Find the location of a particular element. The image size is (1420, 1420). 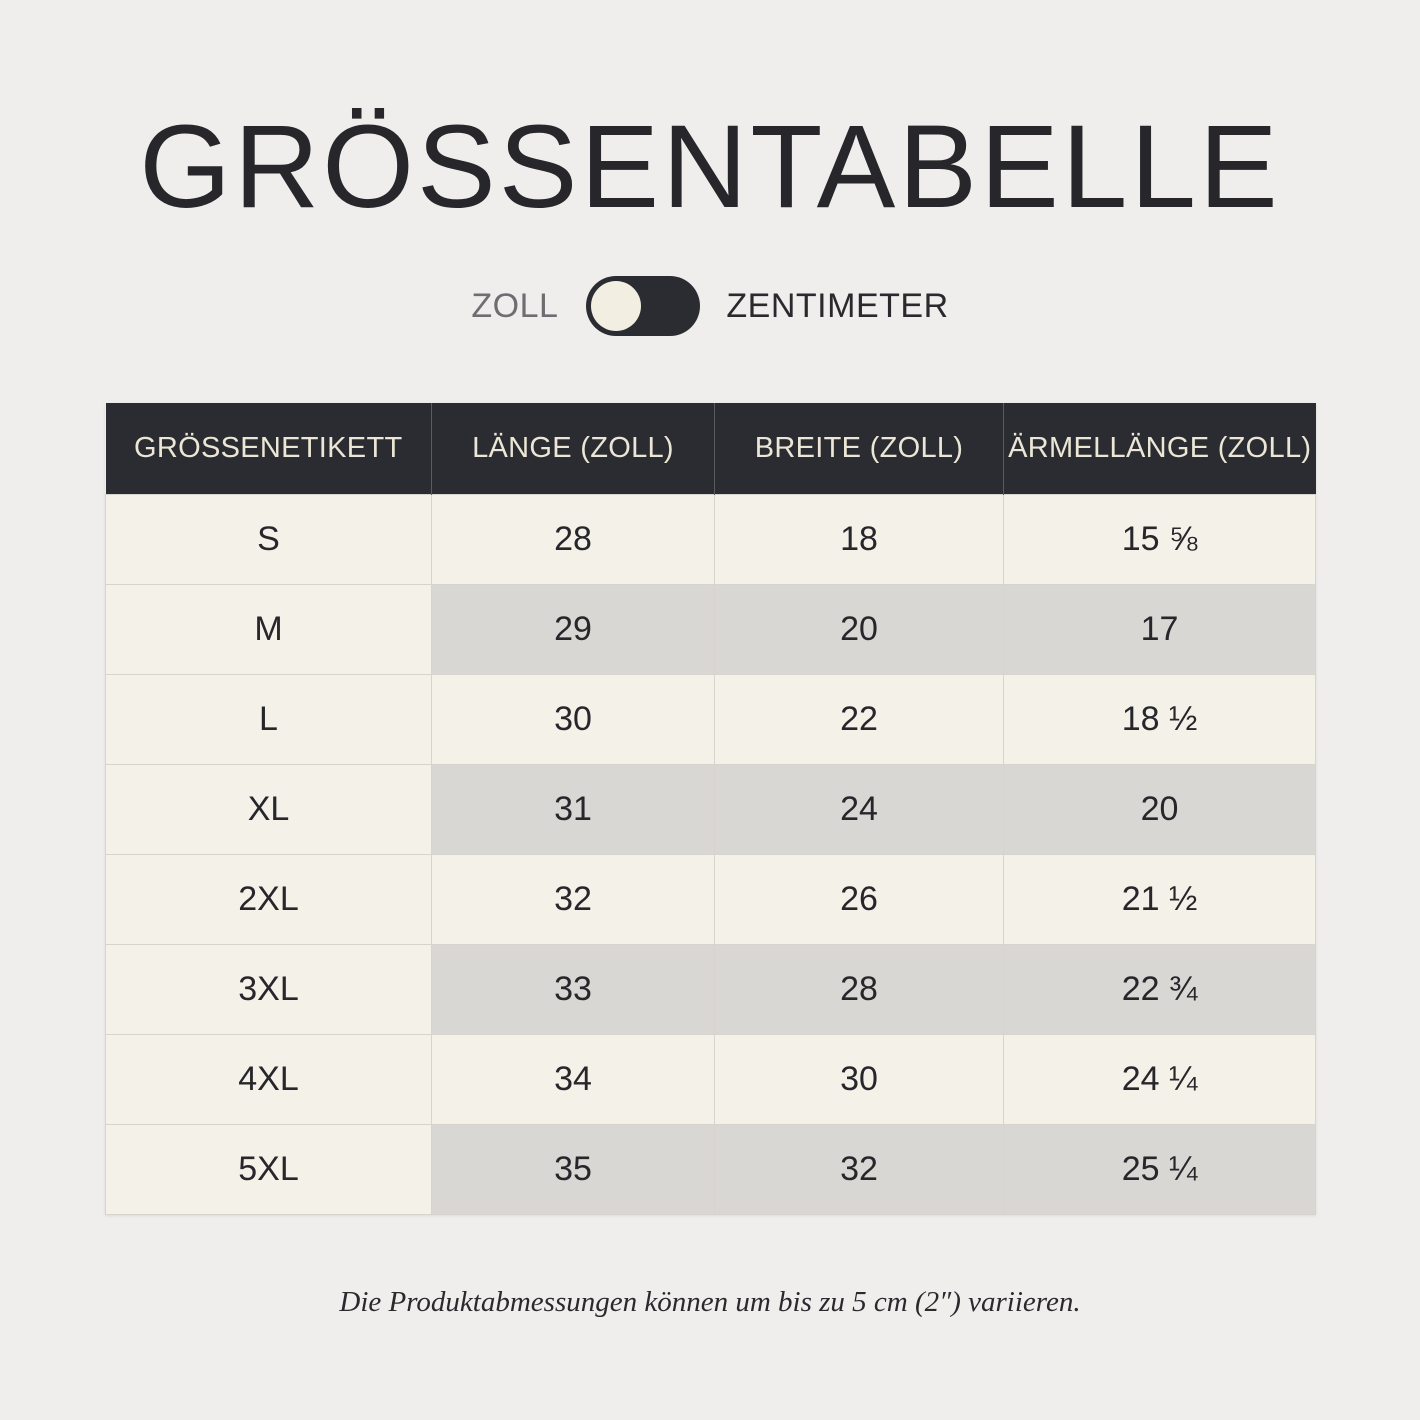

sleeve-length-cell: 18 ½ is located at coordinates (1159, 719).